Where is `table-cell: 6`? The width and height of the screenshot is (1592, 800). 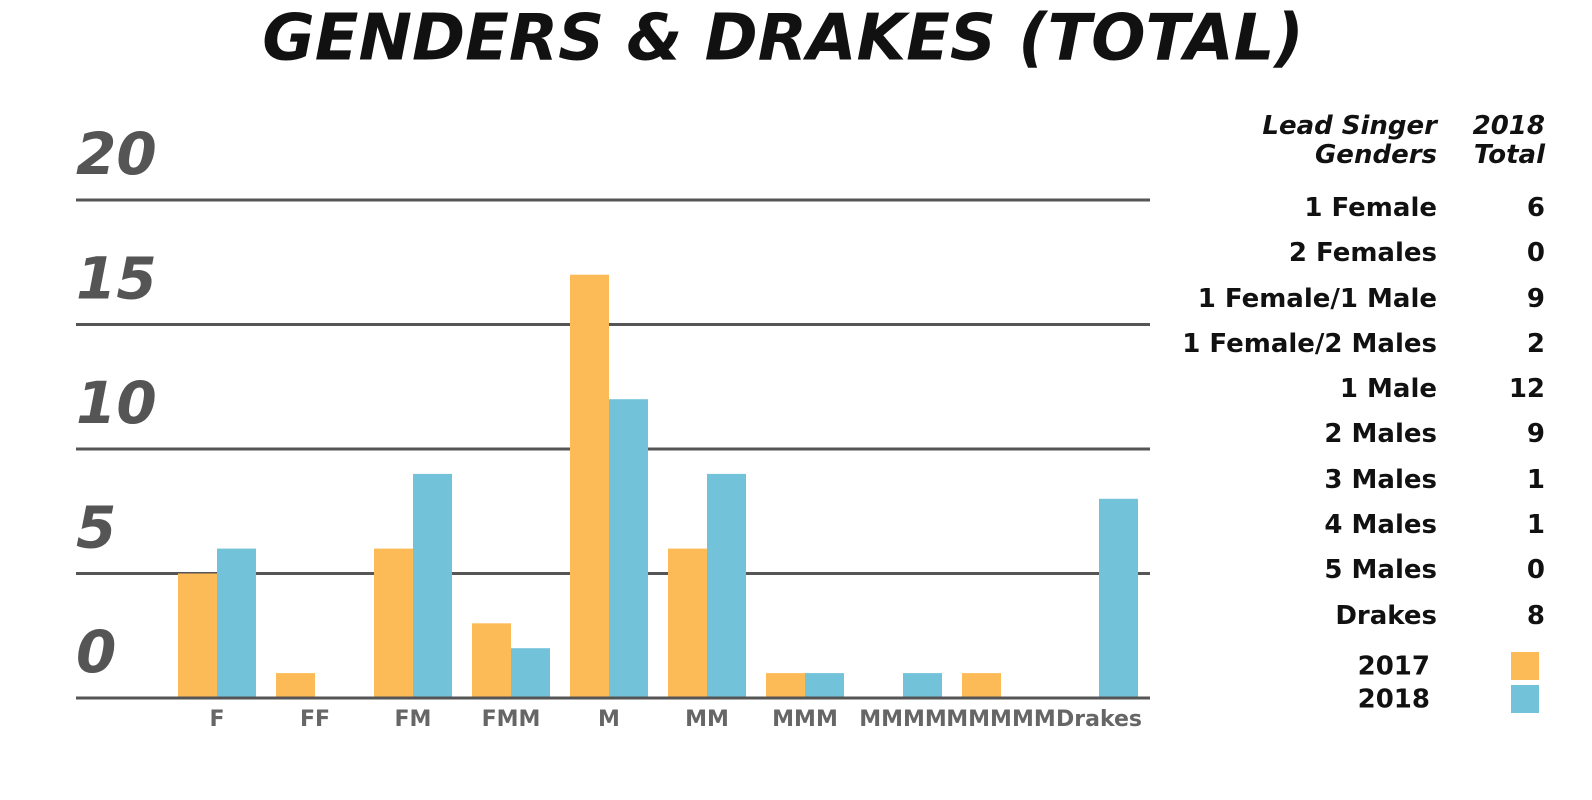
table-cell: 6 is located at coordinates (1535, 208).